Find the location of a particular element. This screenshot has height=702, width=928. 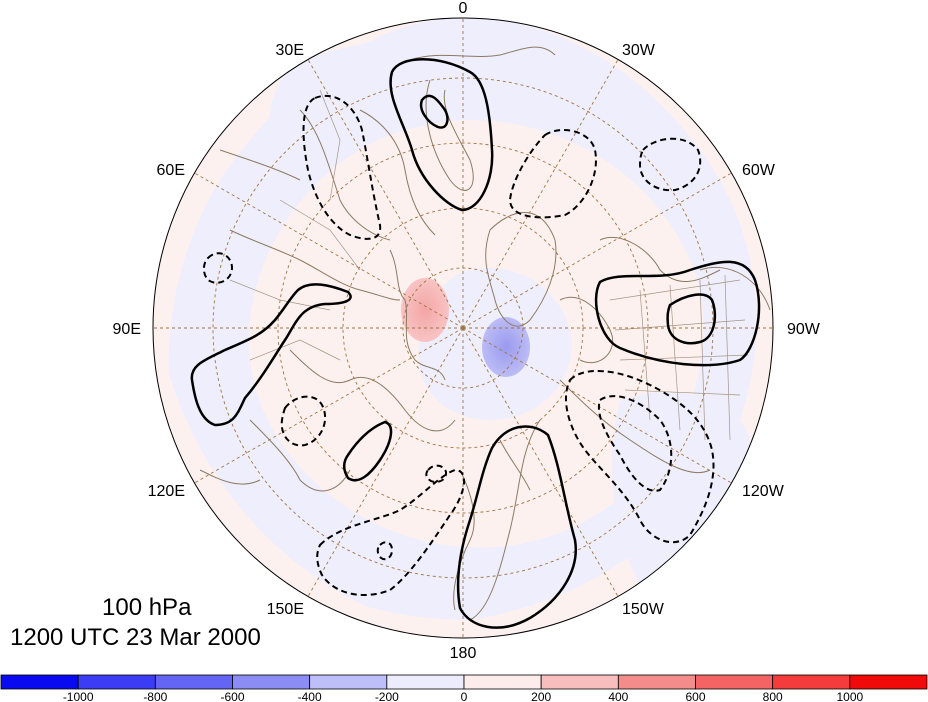

negative-anomaly is located at coordinates (506, 347).